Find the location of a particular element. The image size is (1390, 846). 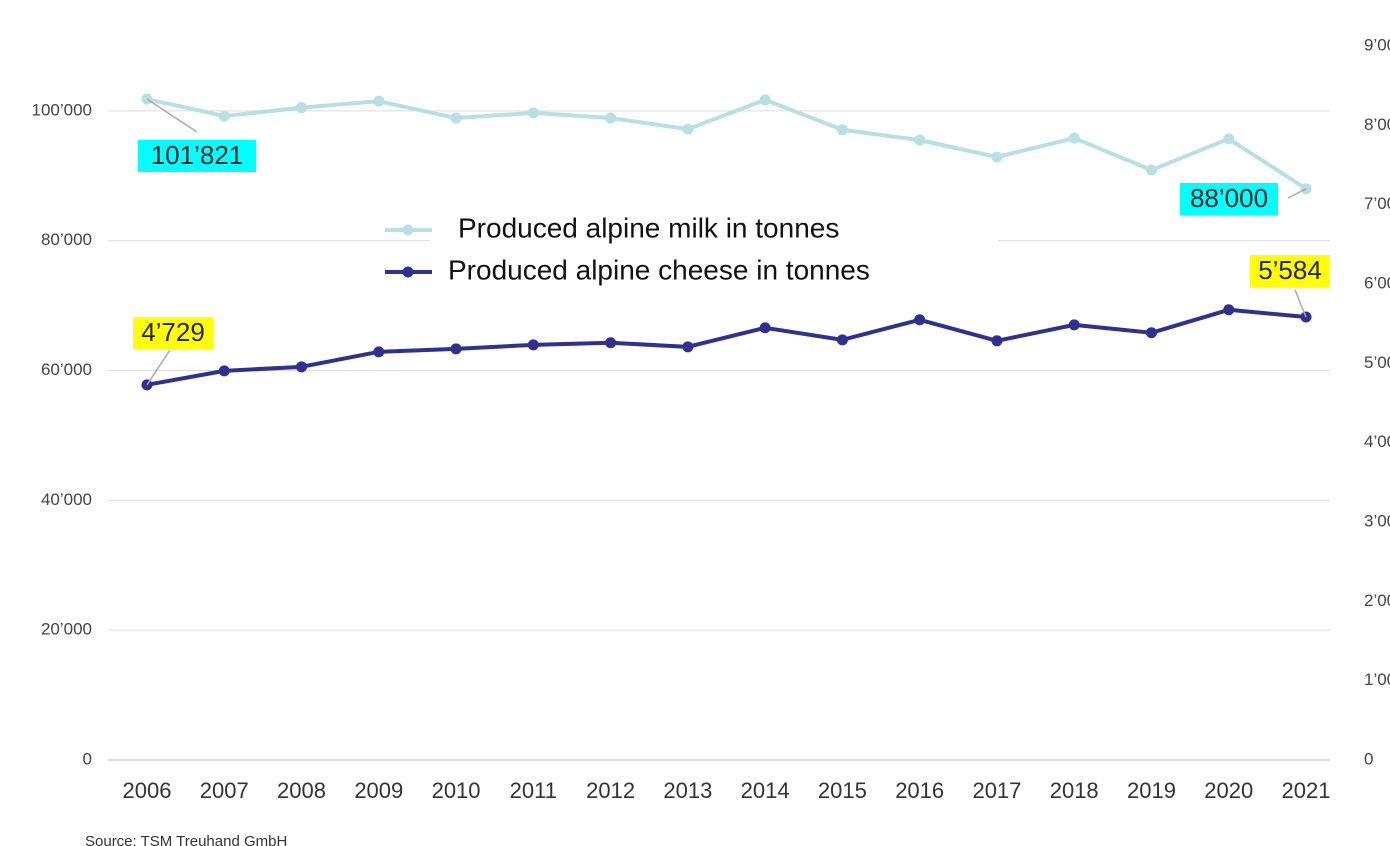

y2-tick-label: 9’000 is located at coordinates (1377, 44).